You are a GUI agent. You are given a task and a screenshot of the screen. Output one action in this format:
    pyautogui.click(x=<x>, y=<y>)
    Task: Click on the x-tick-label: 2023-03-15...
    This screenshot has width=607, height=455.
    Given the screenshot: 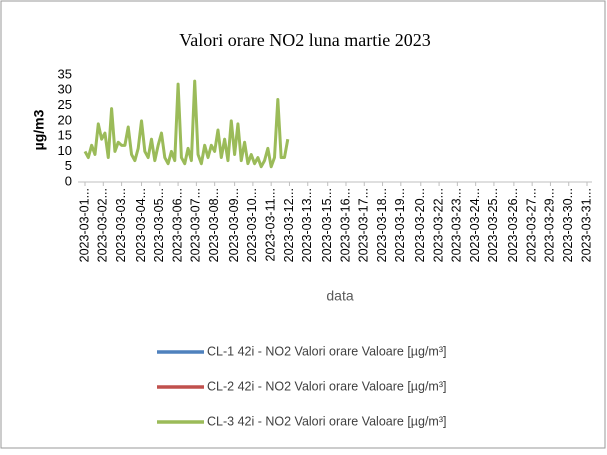 What is the action you would take?
    pyautogui.click(x=327, y=225)
    